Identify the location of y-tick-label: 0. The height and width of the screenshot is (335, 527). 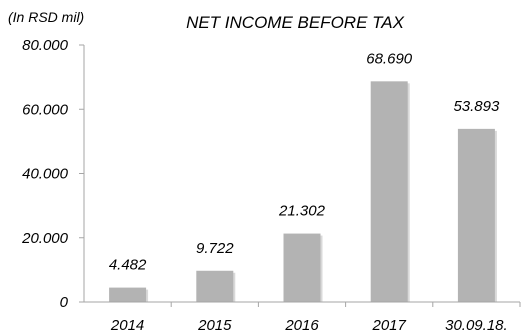
(64, 302).